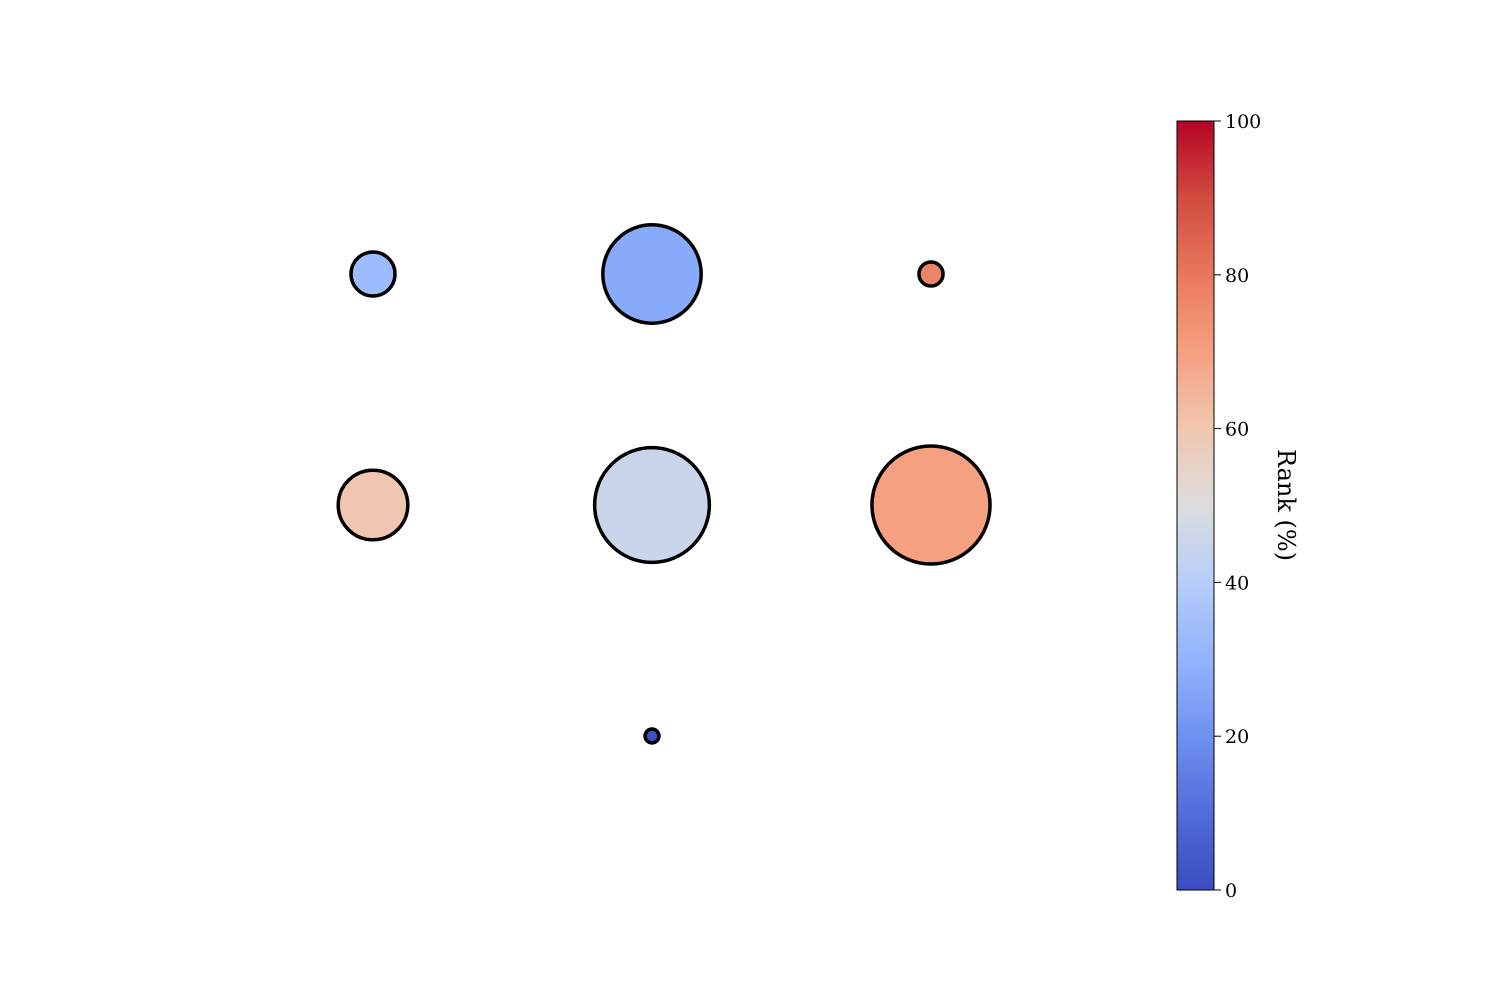 The height and width of the screenshot is (1000, 1500). Describe the element at coordinates (1243, 122) in the screenshot. I see `colorbar-tick-label: 100` at that location.